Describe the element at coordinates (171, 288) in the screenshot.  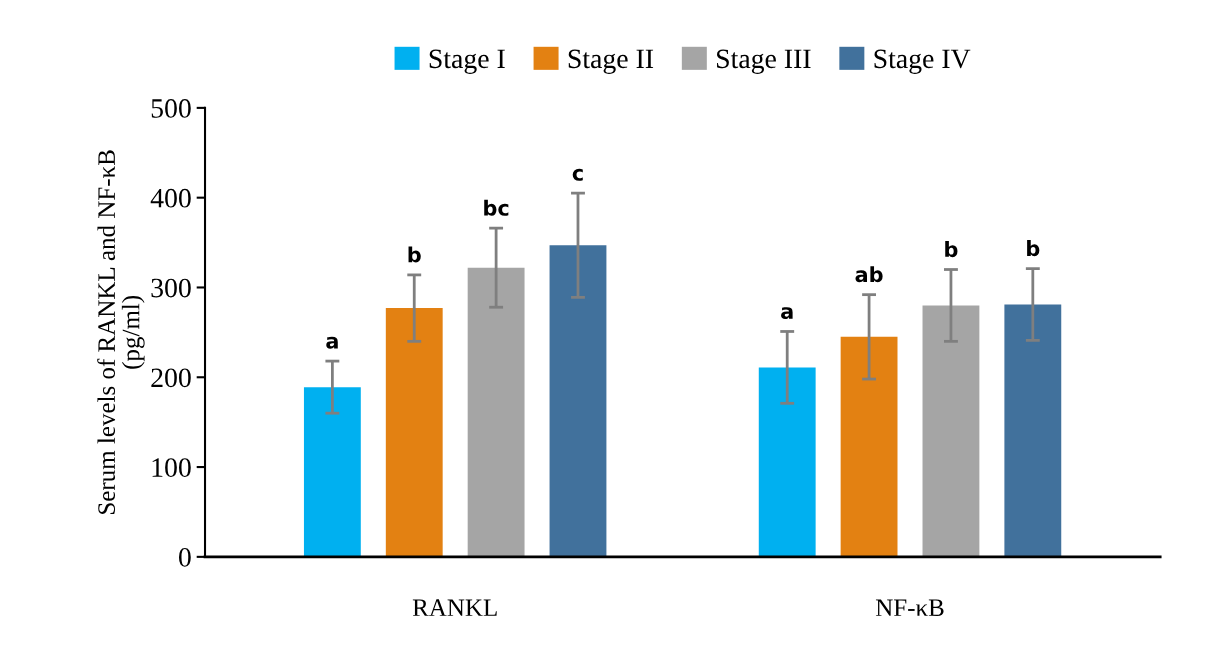
I see `y-tick-label: 300` at that location.